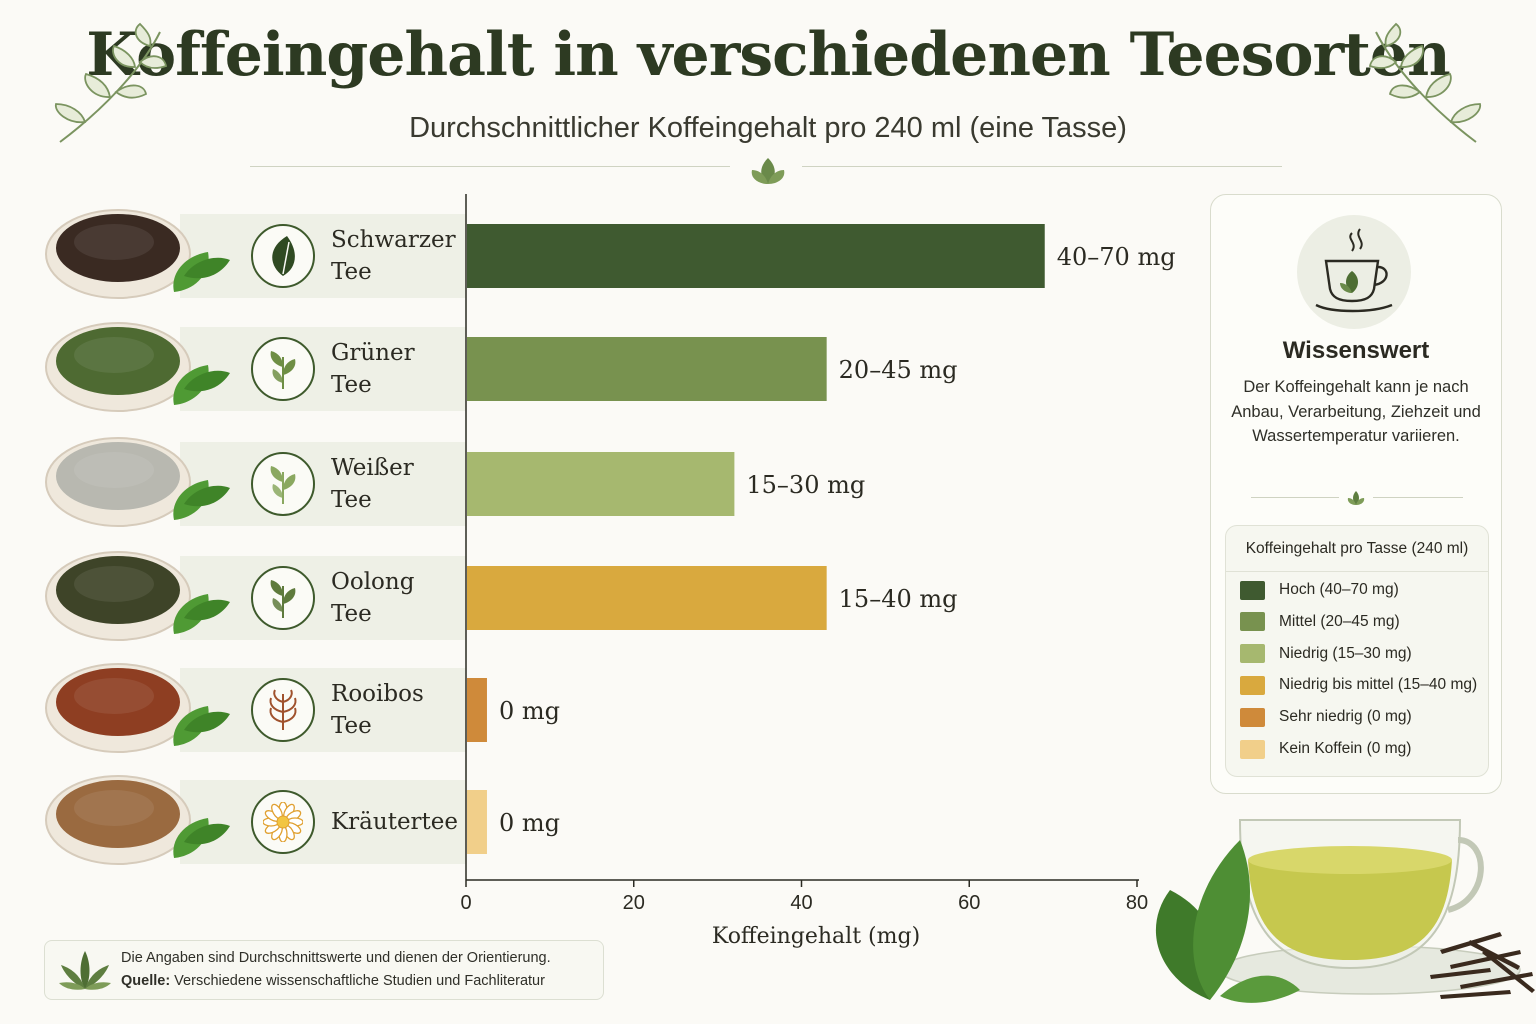  I want to click on bar-value-label: 15–30 mg, so click(805, 485).